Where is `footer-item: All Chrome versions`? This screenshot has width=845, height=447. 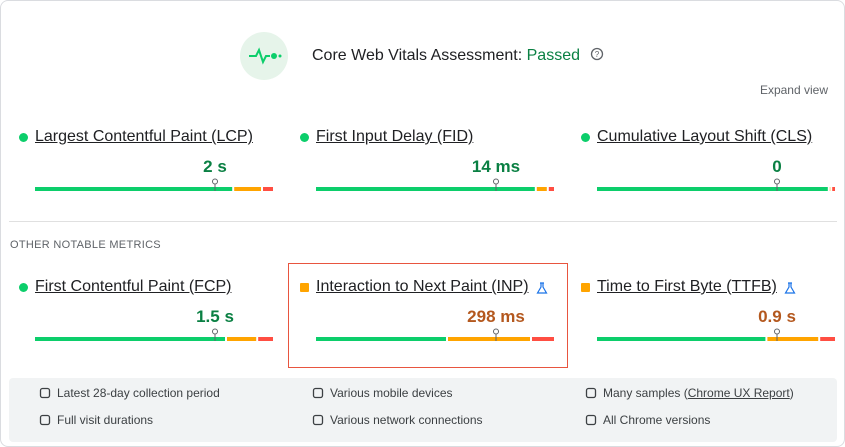
footer-item: All Chrome versions is located at coordinates (656, 420).